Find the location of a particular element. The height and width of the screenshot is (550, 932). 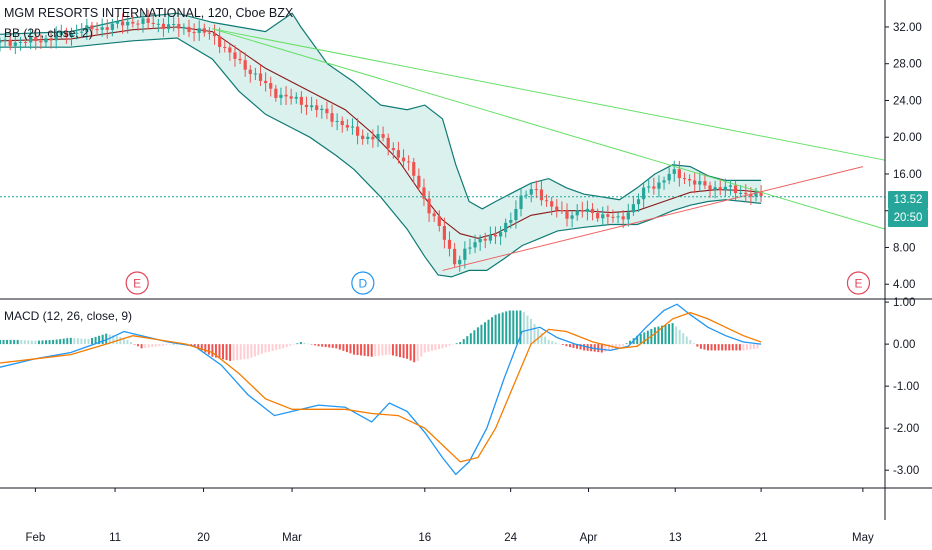

macd-indicator-label: MACD (12, 26, close, 9) is located at coordinates (68, 316).